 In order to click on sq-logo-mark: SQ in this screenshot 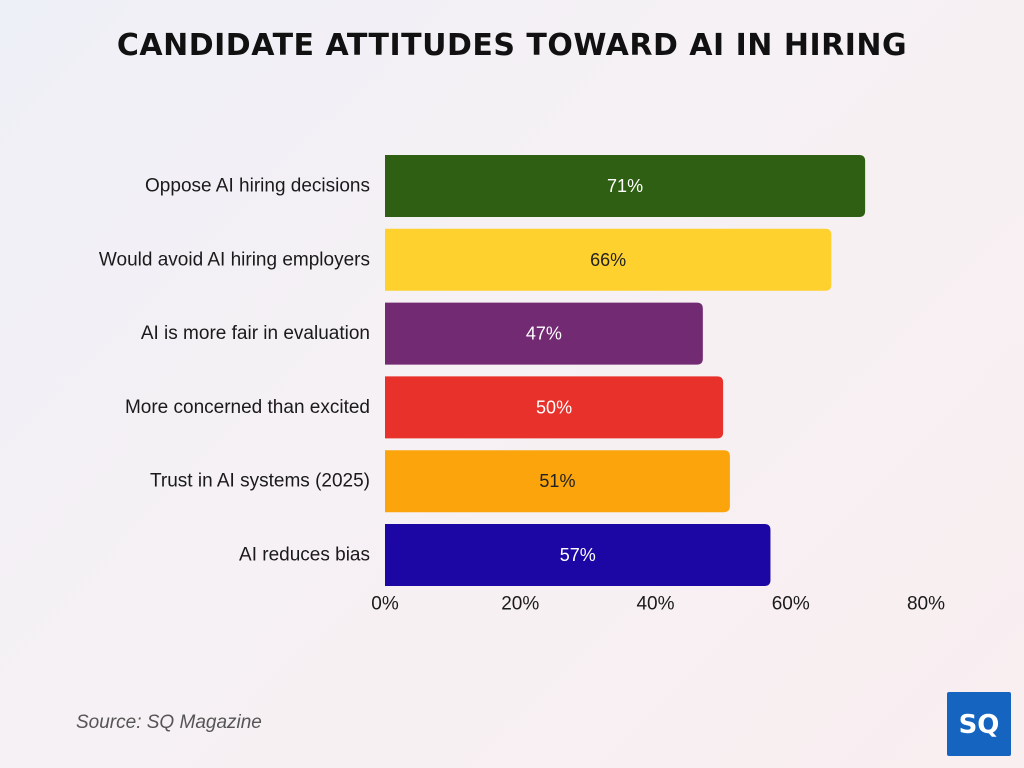, I will do `click(979, 724)`.